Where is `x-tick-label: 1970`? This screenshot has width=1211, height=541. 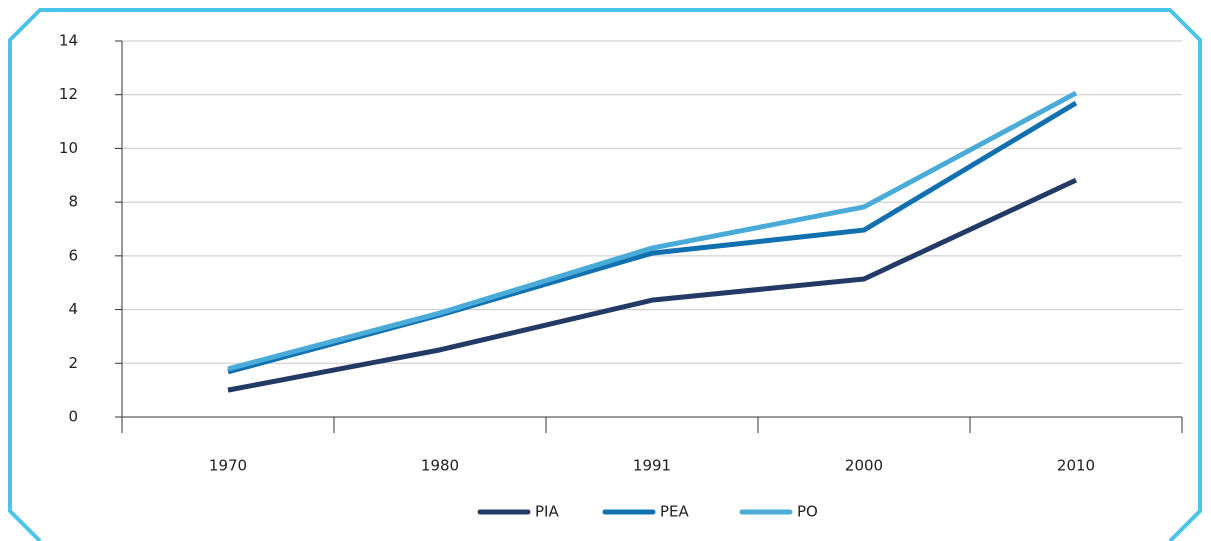
x-tick-label: 1970 is located at coordinates (228, 466).